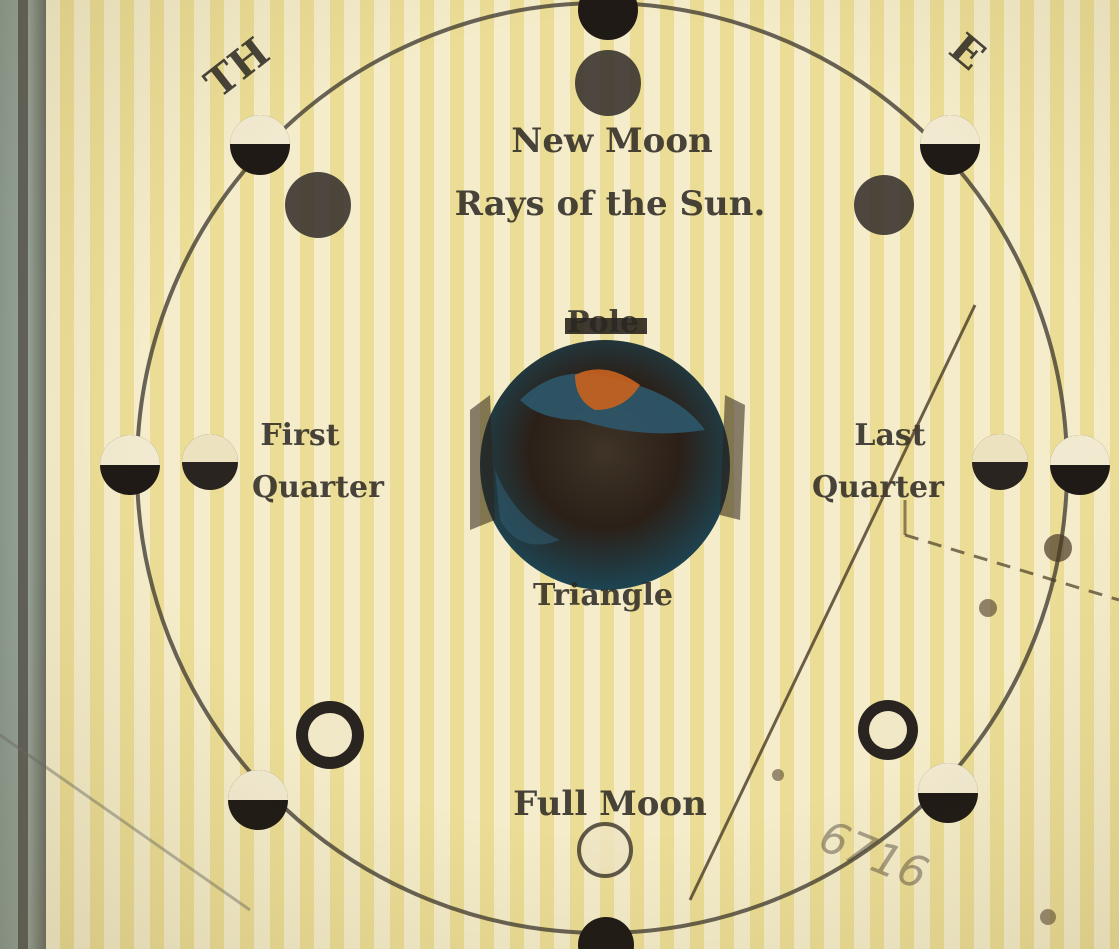  I want to click on earth-top-label: Pole, so click(603, 322).